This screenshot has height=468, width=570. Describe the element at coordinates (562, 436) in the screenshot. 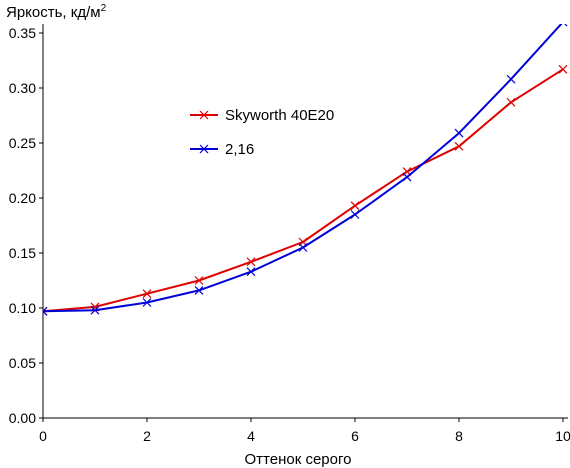

I see `x-tick-label: 10` at that location.